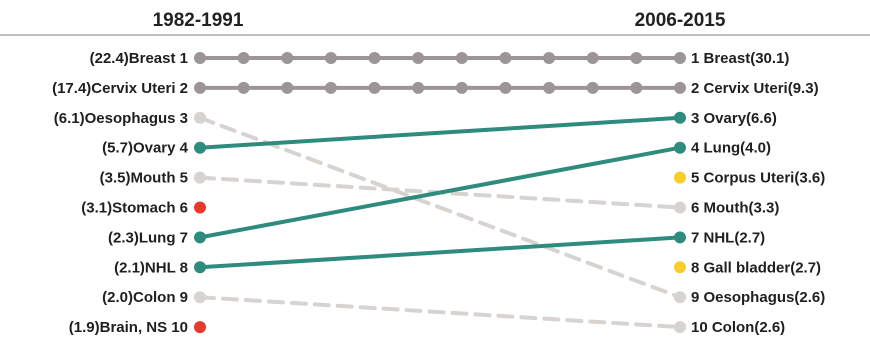  What do you see at coordinates (731, 148) in the screenshot?
I see `right-label-lung: 4 Lung(4.0)` at bounding box center [731, 148].